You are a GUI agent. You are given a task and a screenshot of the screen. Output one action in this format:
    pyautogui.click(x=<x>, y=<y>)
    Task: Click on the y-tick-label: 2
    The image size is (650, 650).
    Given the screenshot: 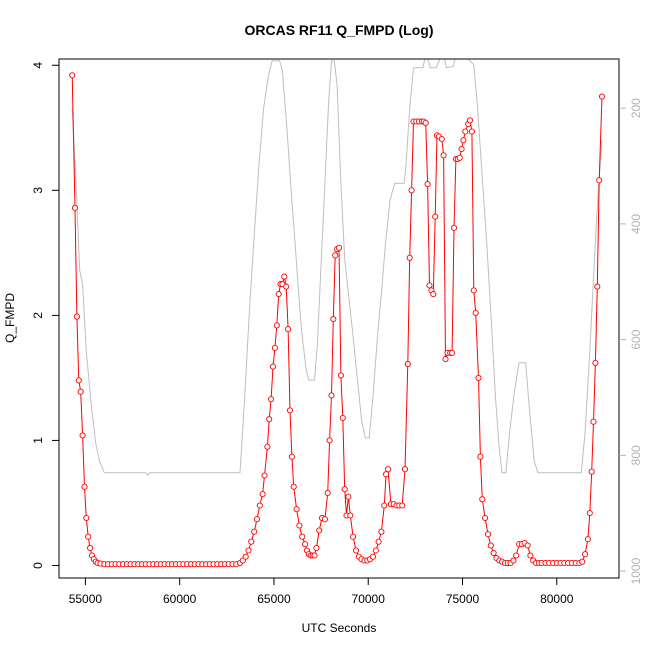 What is the action you would take?
    pyautogui.click(x=38, y=315)
    